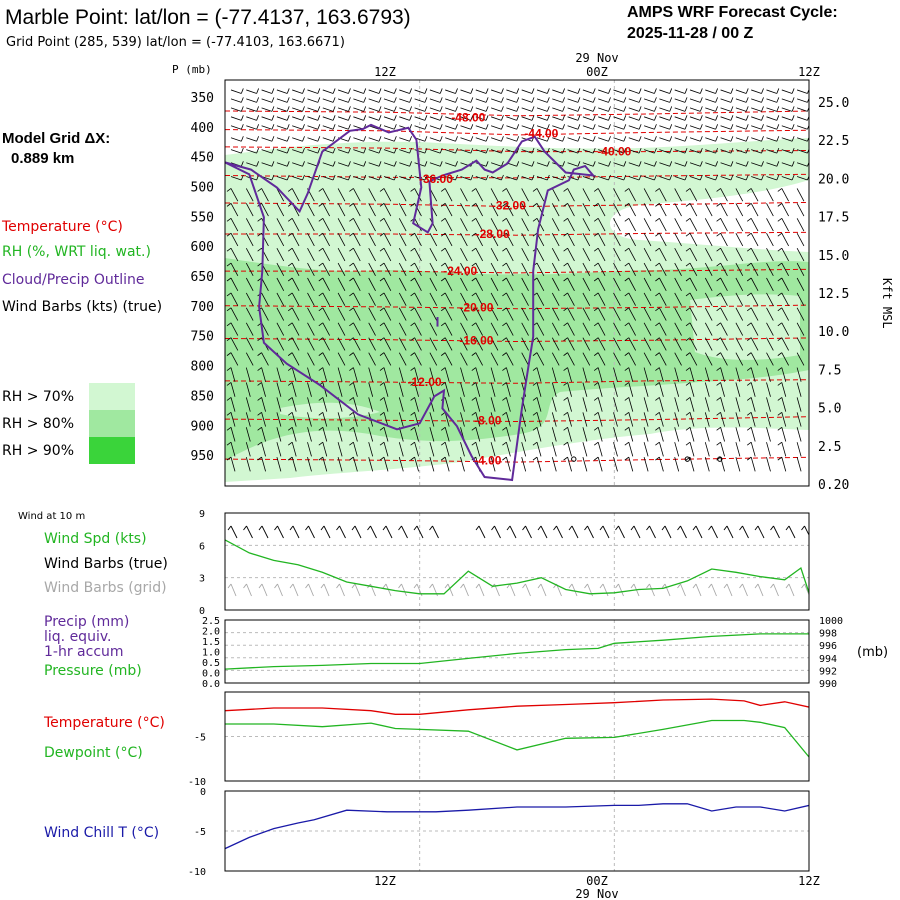 The width and height of the screenshot is (900, 900). What do you see at coordinates (211, 663) in the screenshot?
I see `axis-tick-label: 0.5` at bounding box center [211, 663].